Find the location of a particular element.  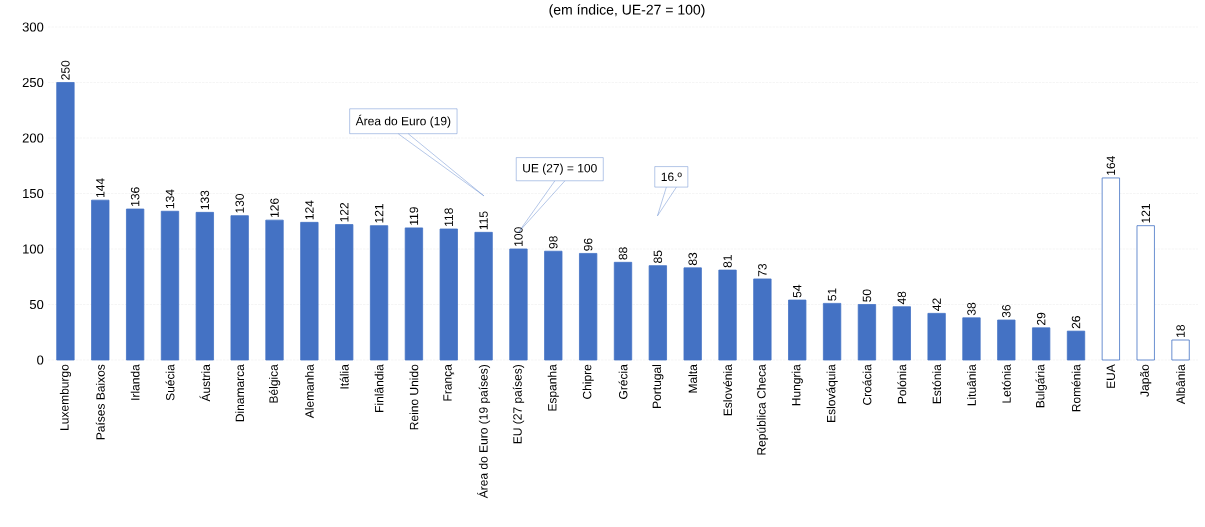

data-label: 134 is located at coordinates (170, 199).